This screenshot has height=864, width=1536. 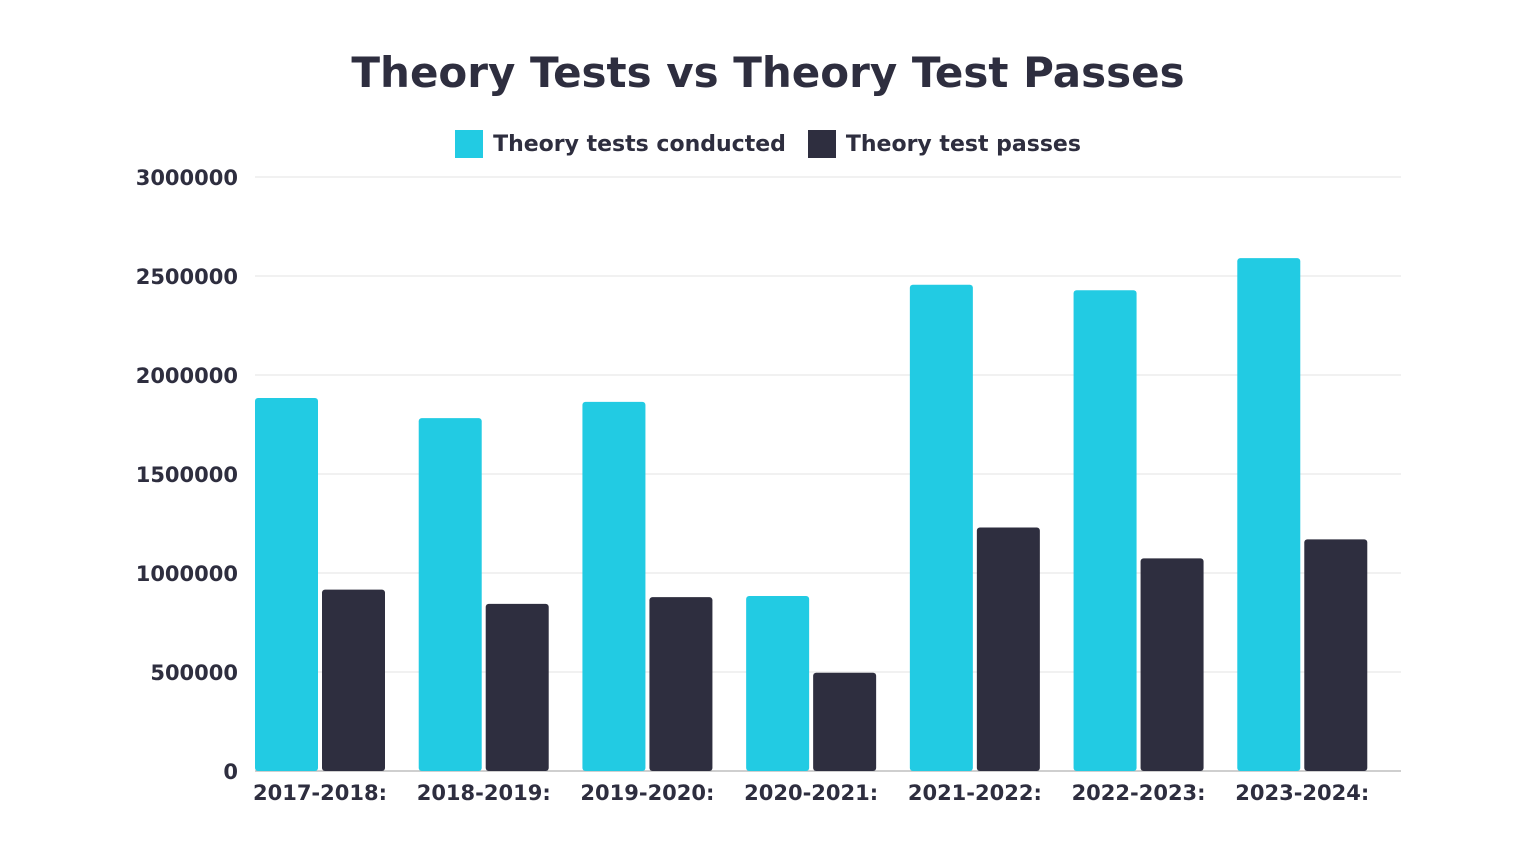 I want to click on x-tick-label: 2017-2018:, so click(x=320, y=793).